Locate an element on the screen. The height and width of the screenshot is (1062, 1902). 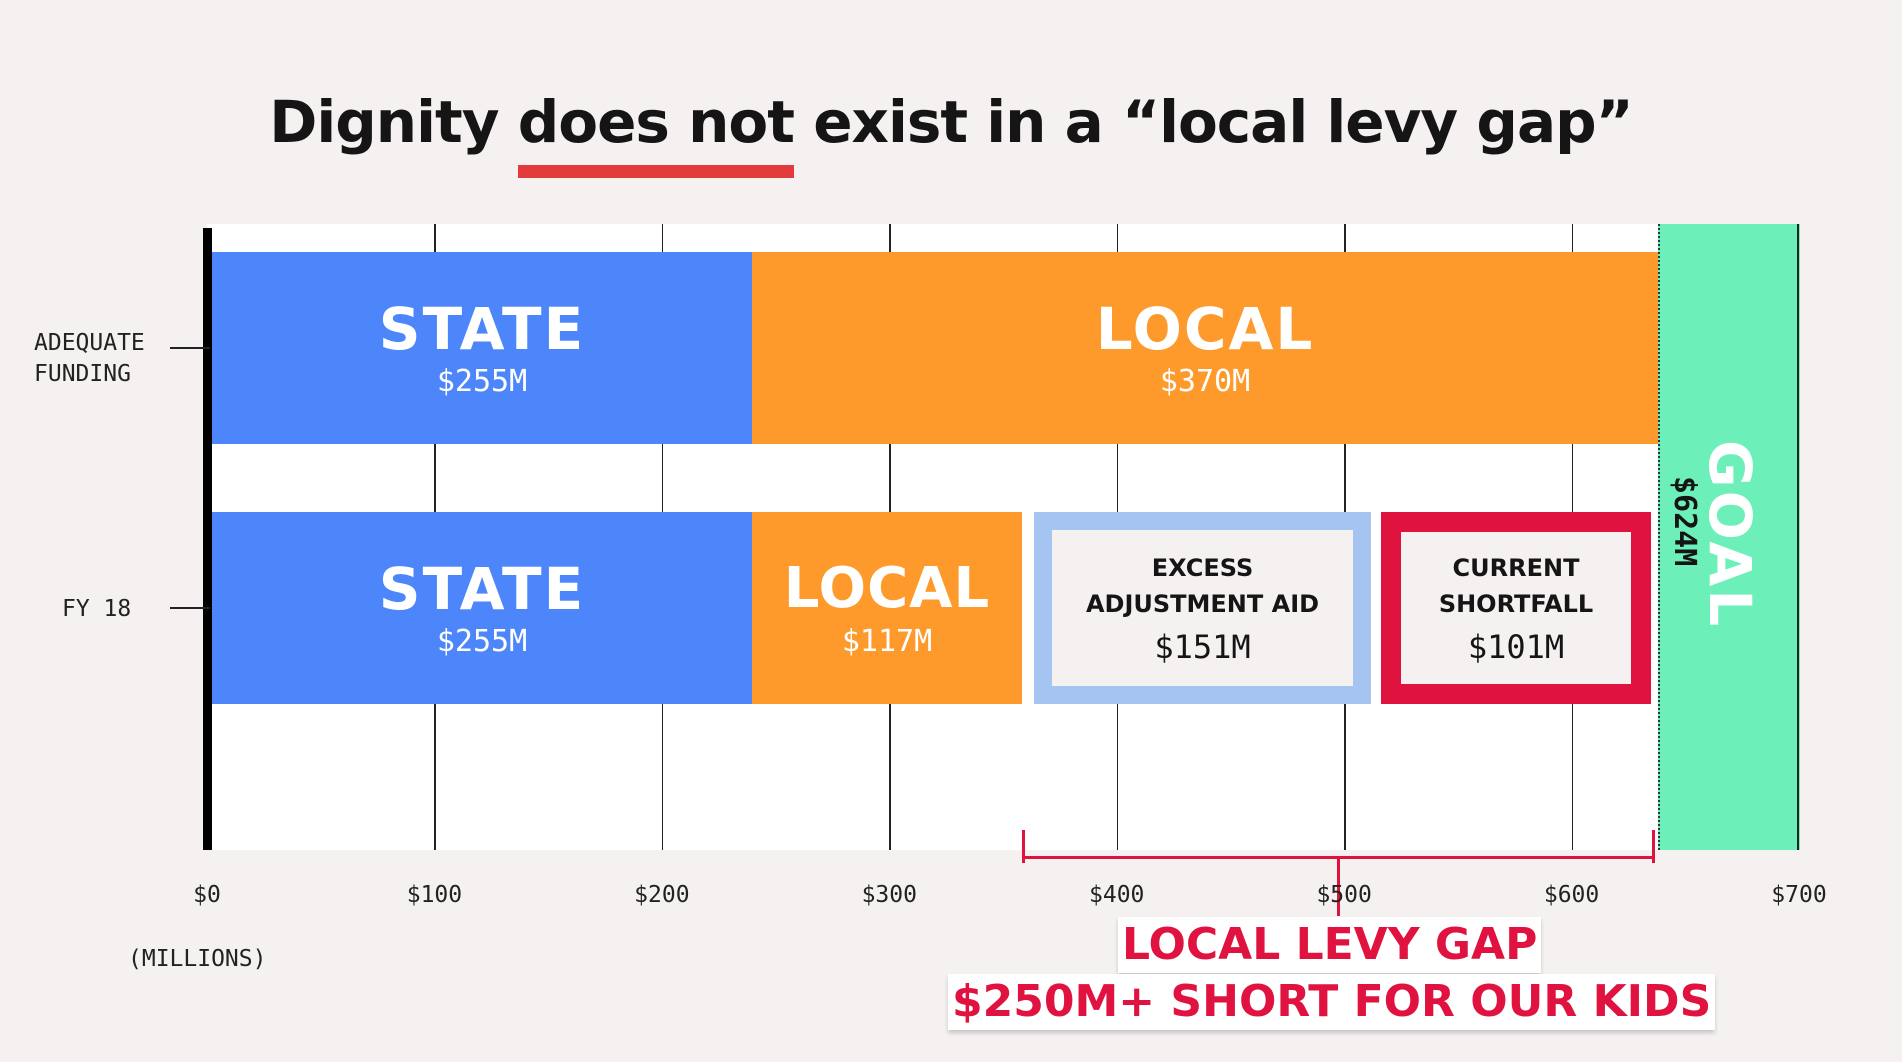
x-tick-label: $200 is located at coordinates (662, 895).